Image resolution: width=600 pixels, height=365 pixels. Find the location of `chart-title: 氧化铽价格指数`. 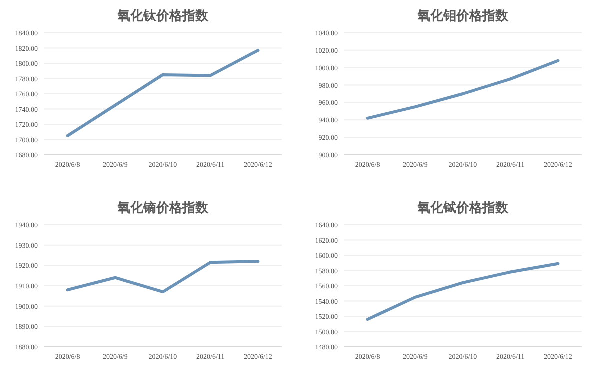

chart-title: 氧化铽价格指数 is located at coordinates (463, 208).